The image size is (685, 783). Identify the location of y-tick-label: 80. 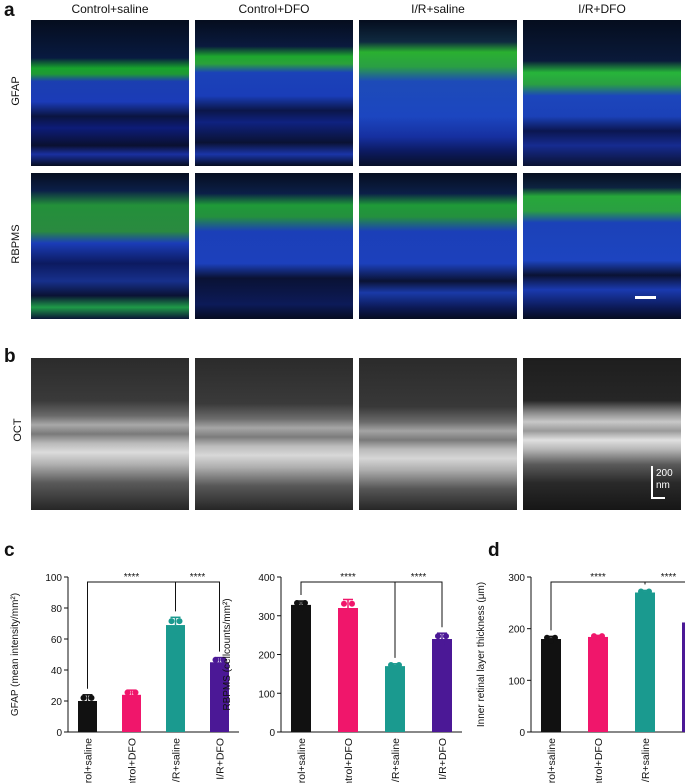
(57, 609).